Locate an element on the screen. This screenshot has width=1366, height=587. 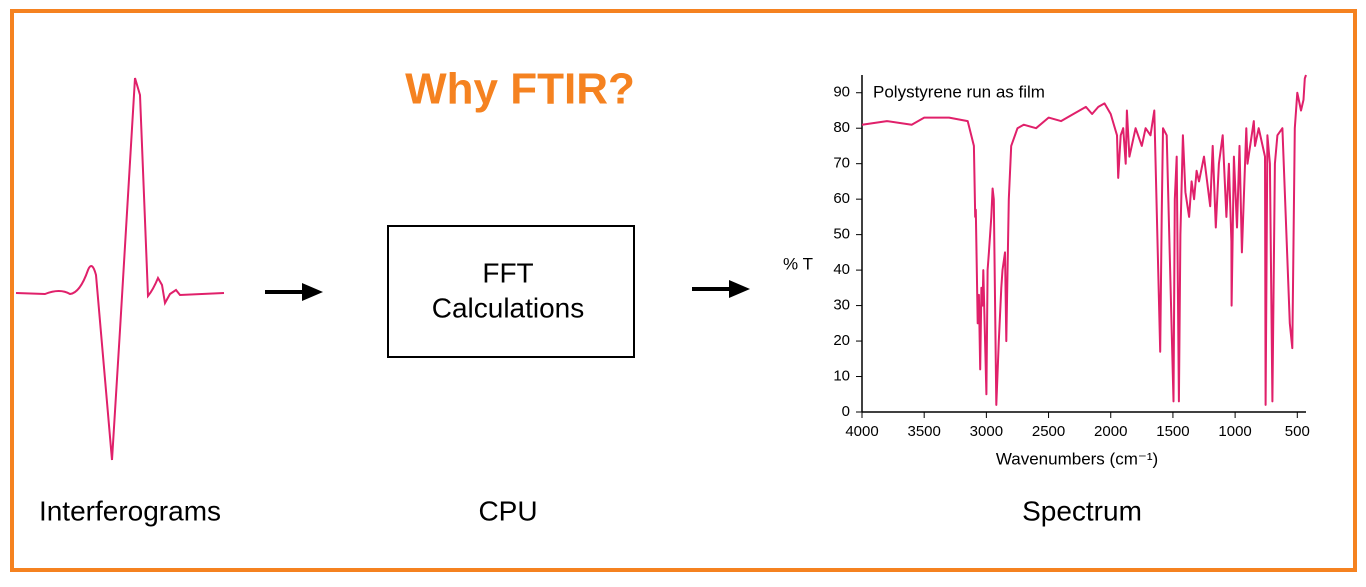
x-tick-label: 4000 is located at coordinates (861, 431).